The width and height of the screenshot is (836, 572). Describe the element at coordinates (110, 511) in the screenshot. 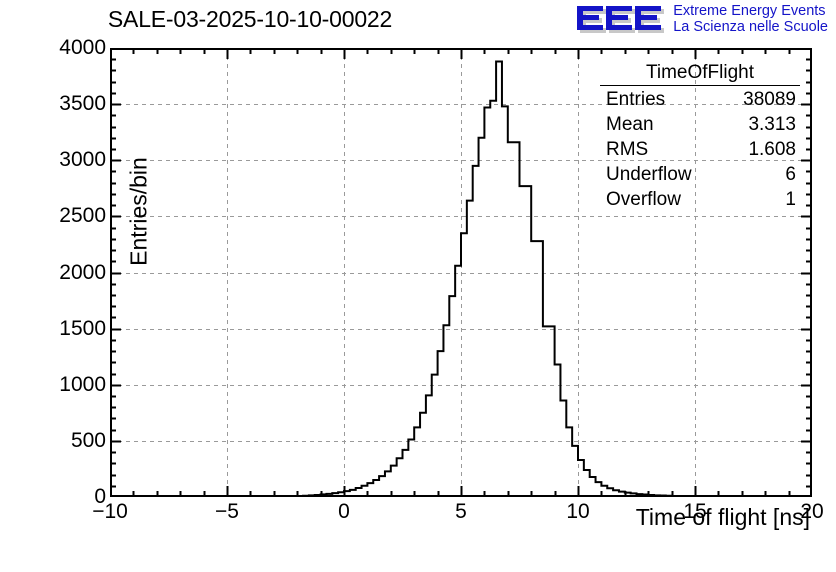

I see `x-tick-label: −10` at that location.